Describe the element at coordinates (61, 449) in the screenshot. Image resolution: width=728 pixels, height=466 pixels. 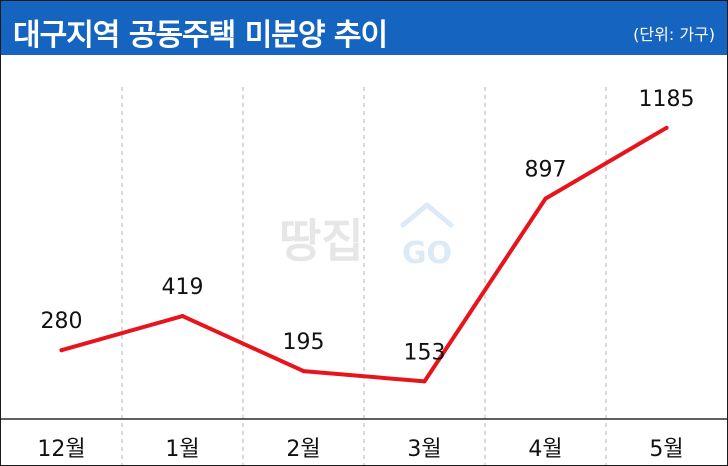
I see `x-tick-label: 12월` at that location.